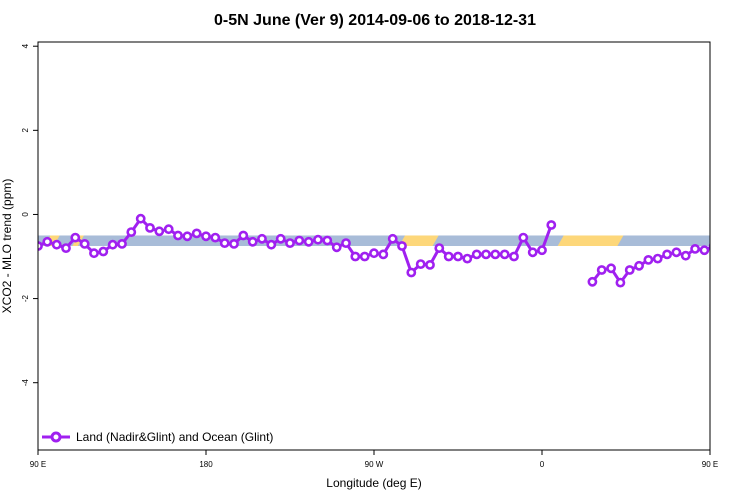 This screenshot has width=750, height=500. Describe the element at coordinates (391, 250) in the screenshot. I see `series-layer` at that location.